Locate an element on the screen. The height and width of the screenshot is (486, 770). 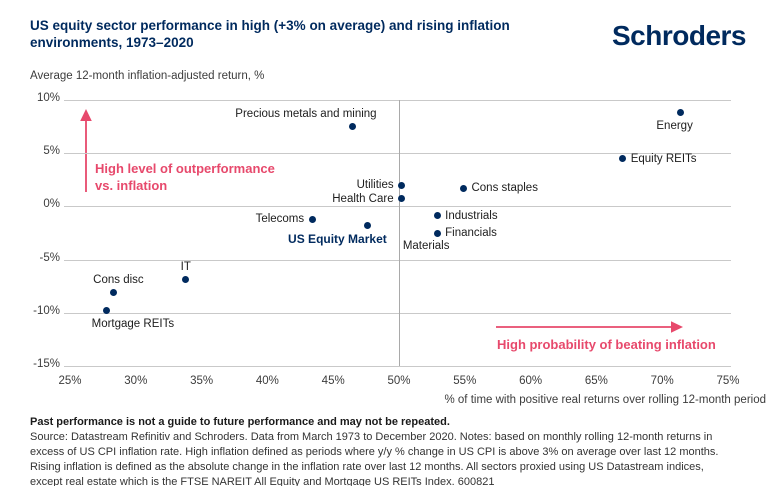
x-tick-label: 35% is located at coordinates (202, 381).